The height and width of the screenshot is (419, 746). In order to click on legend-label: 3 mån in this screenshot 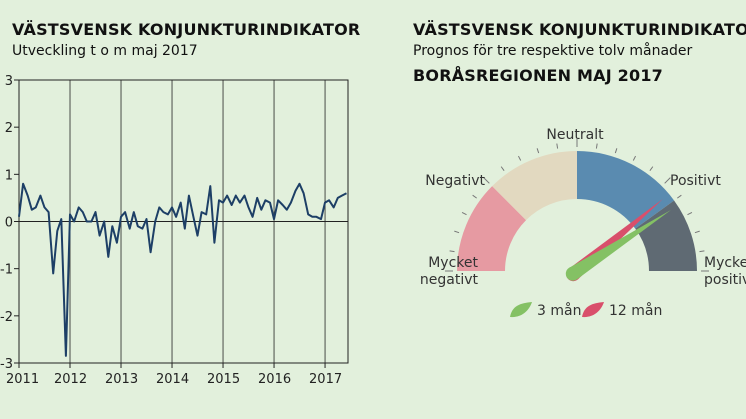, I will do `click(559, 310)`.